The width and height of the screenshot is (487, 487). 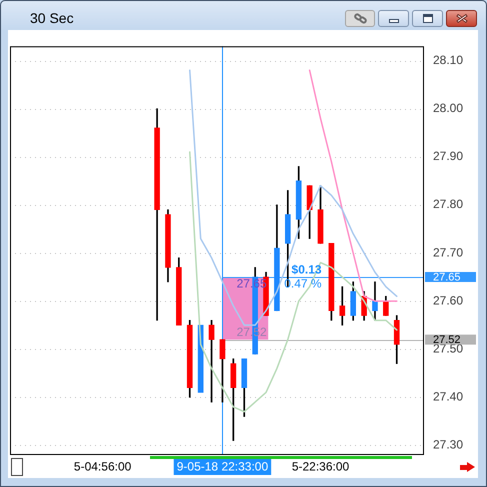 I want to click on candlestick, so click(x=211, y=361).